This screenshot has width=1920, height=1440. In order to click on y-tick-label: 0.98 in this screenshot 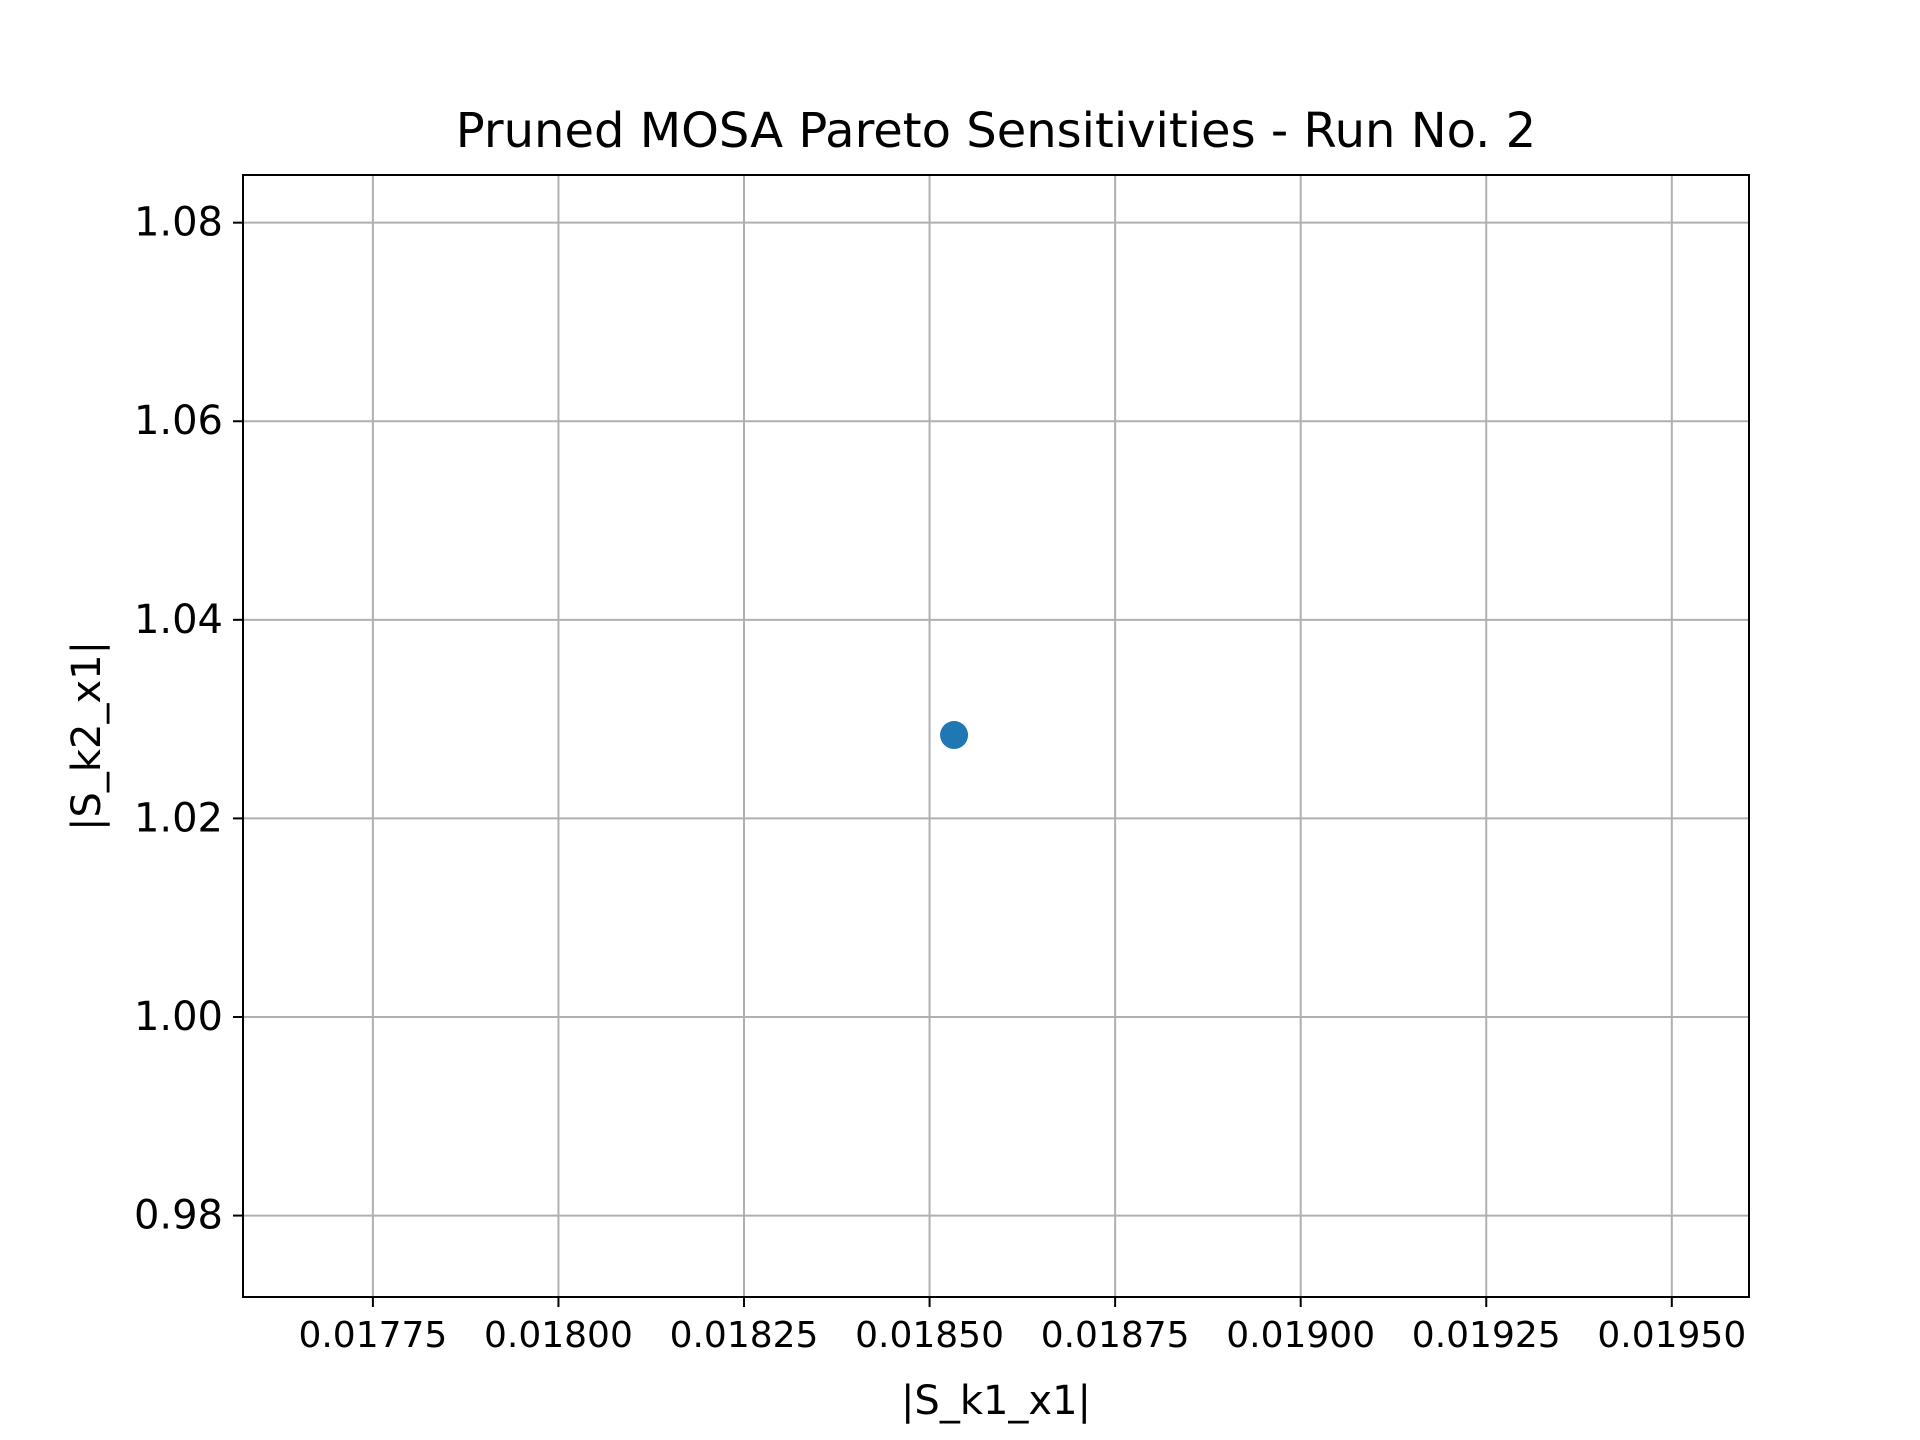, I will do `click(178, 1216)`.